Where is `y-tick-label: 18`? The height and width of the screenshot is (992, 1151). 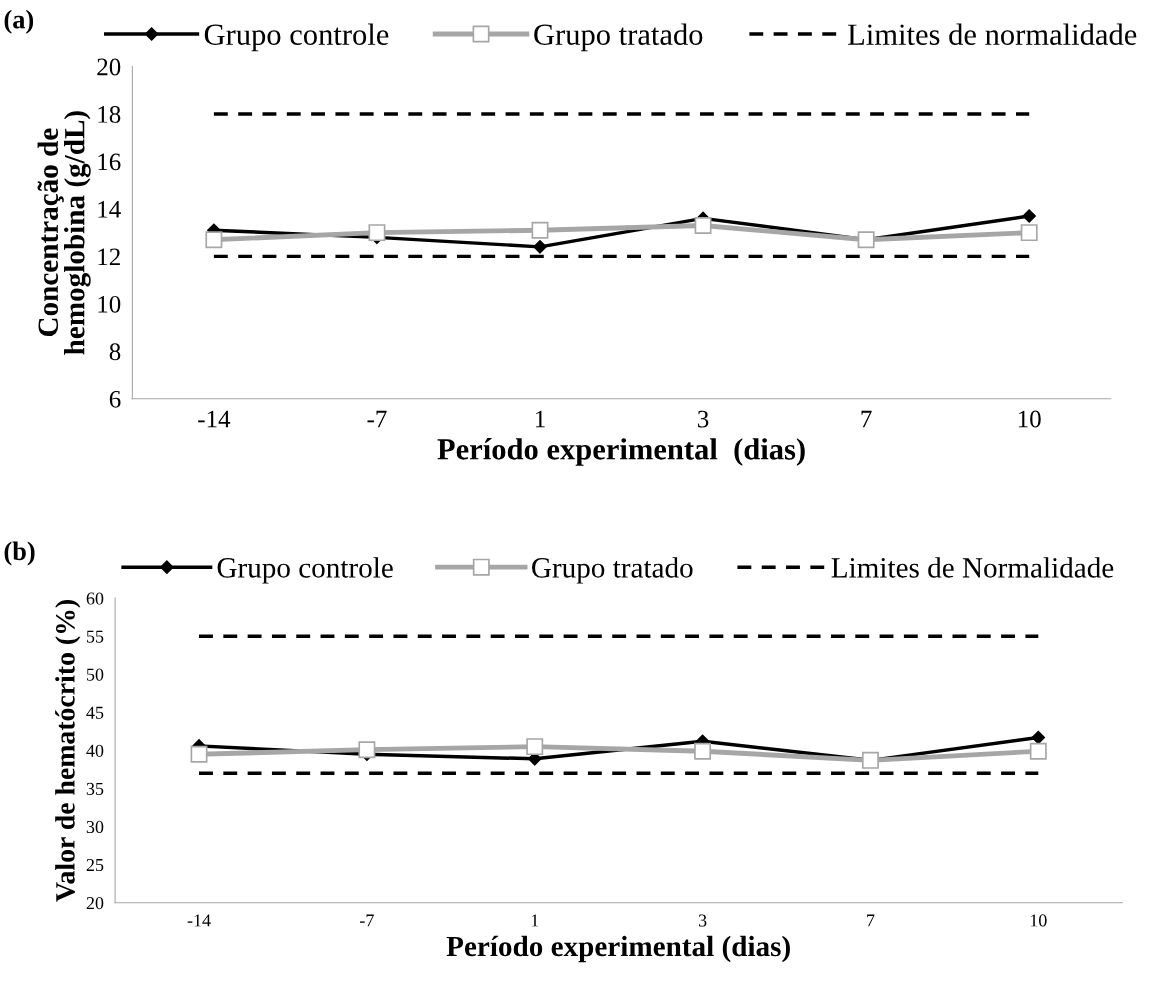 y-tick-label: 18 is located at coordinates (109, 114).